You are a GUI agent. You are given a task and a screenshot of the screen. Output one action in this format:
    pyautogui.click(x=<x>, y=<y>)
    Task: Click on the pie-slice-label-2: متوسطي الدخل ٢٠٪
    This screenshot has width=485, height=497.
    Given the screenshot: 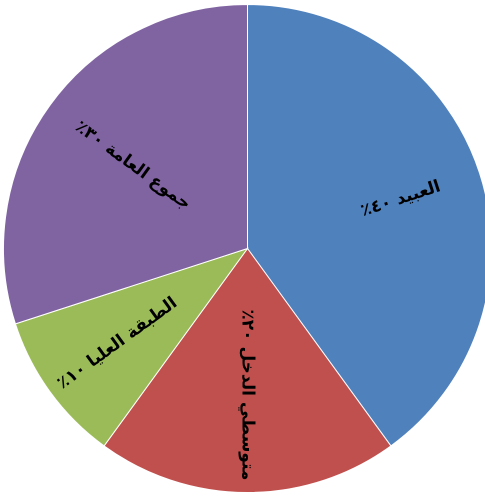 What is the action you would take?
    pyautogui.click(x=248, y=394)
    